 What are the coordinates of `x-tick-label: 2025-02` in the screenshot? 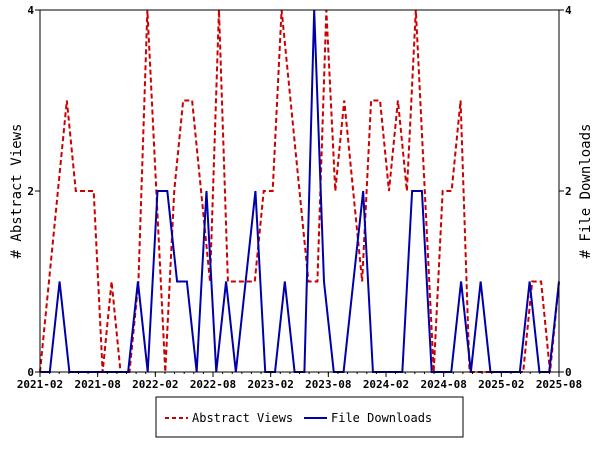 It's located at (501, 384).